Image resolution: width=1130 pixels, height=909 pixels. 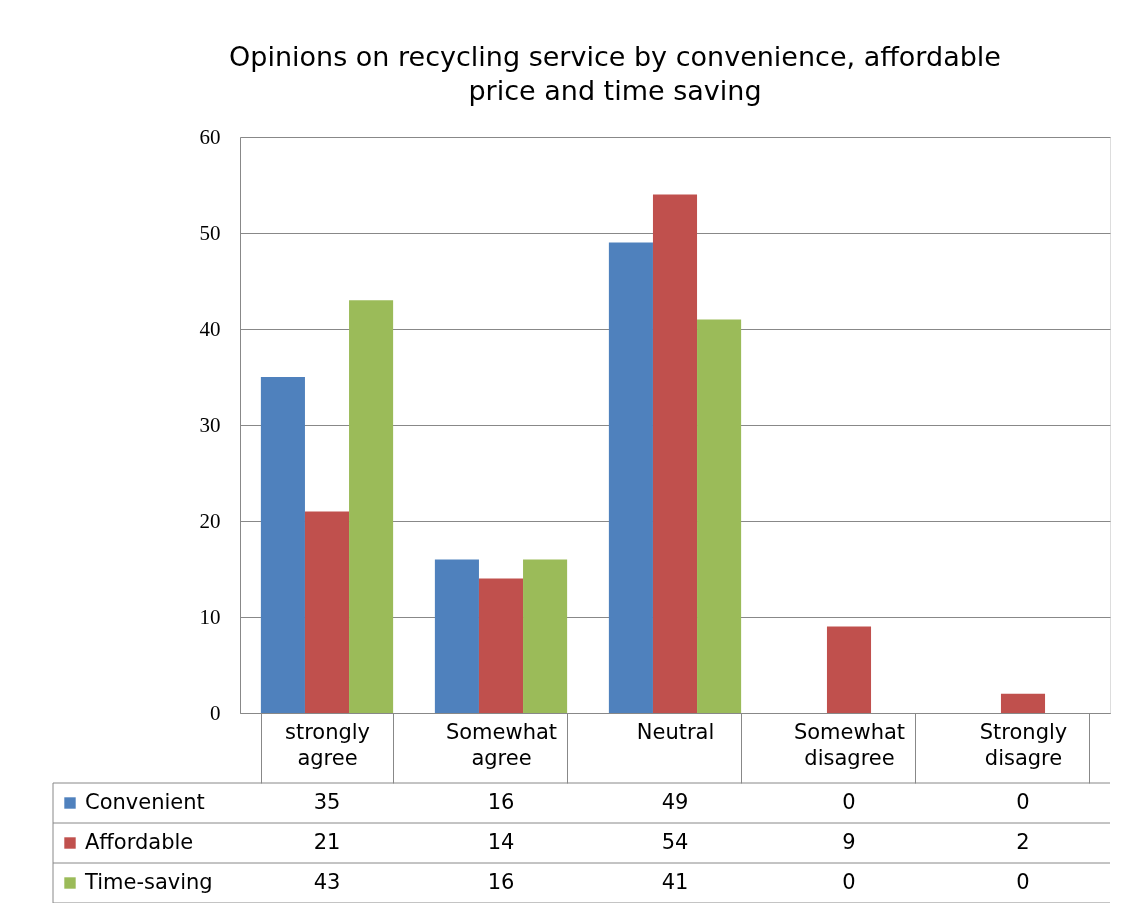 What do you see at coordinates (327, 802) in the screenshot?
I see `data-label: 35` at bounding box center [327, 802].